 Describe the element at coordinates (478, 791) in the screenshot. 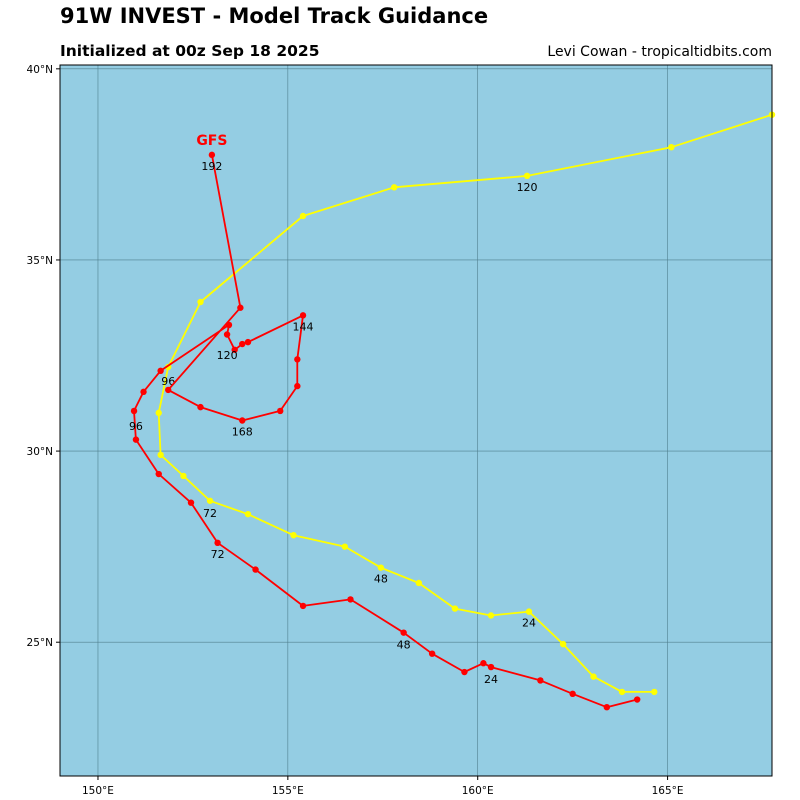

I see `lon-tick-label: 160°E` at that location.